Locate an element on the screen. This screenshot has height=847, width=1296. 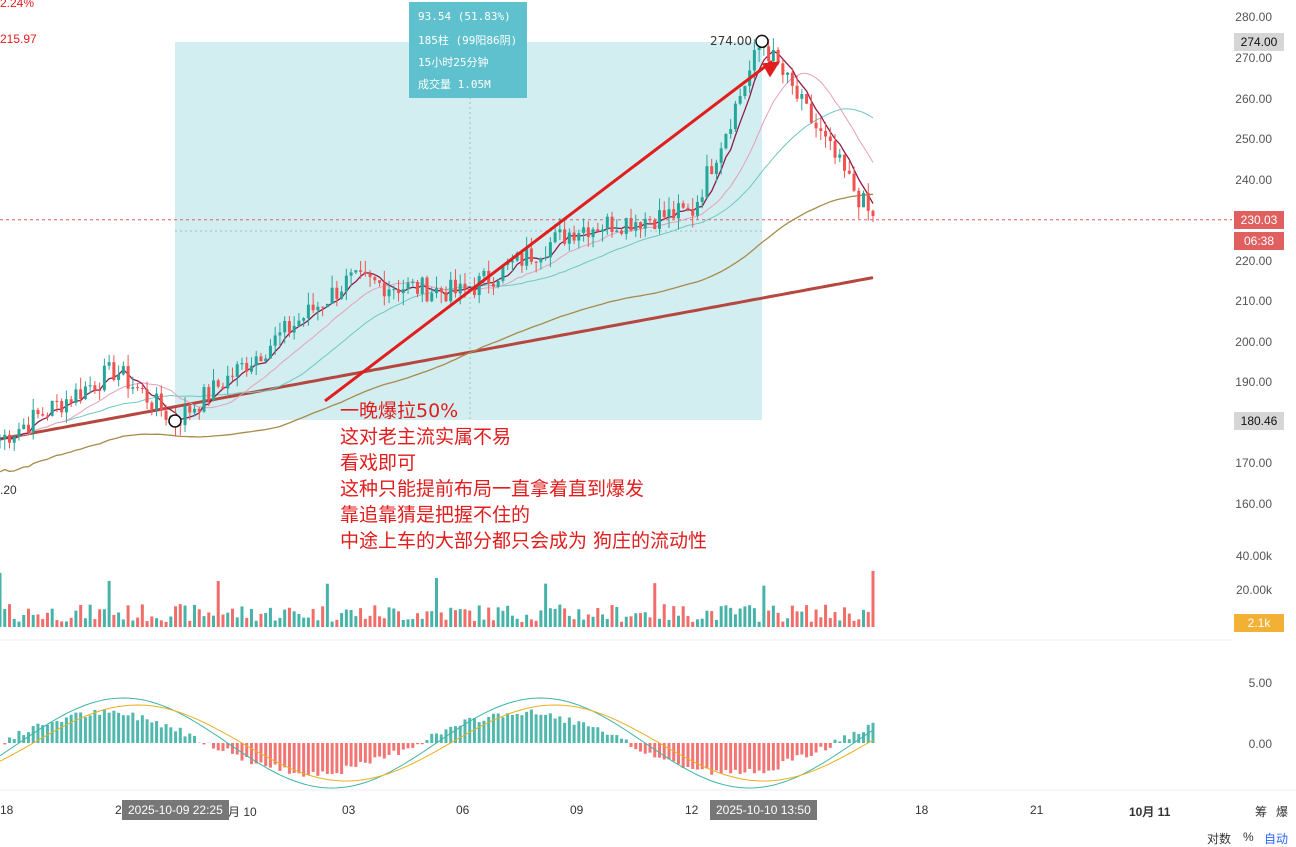
measure-volume: 成交量 1.05M is located at coordinates (454, 84).